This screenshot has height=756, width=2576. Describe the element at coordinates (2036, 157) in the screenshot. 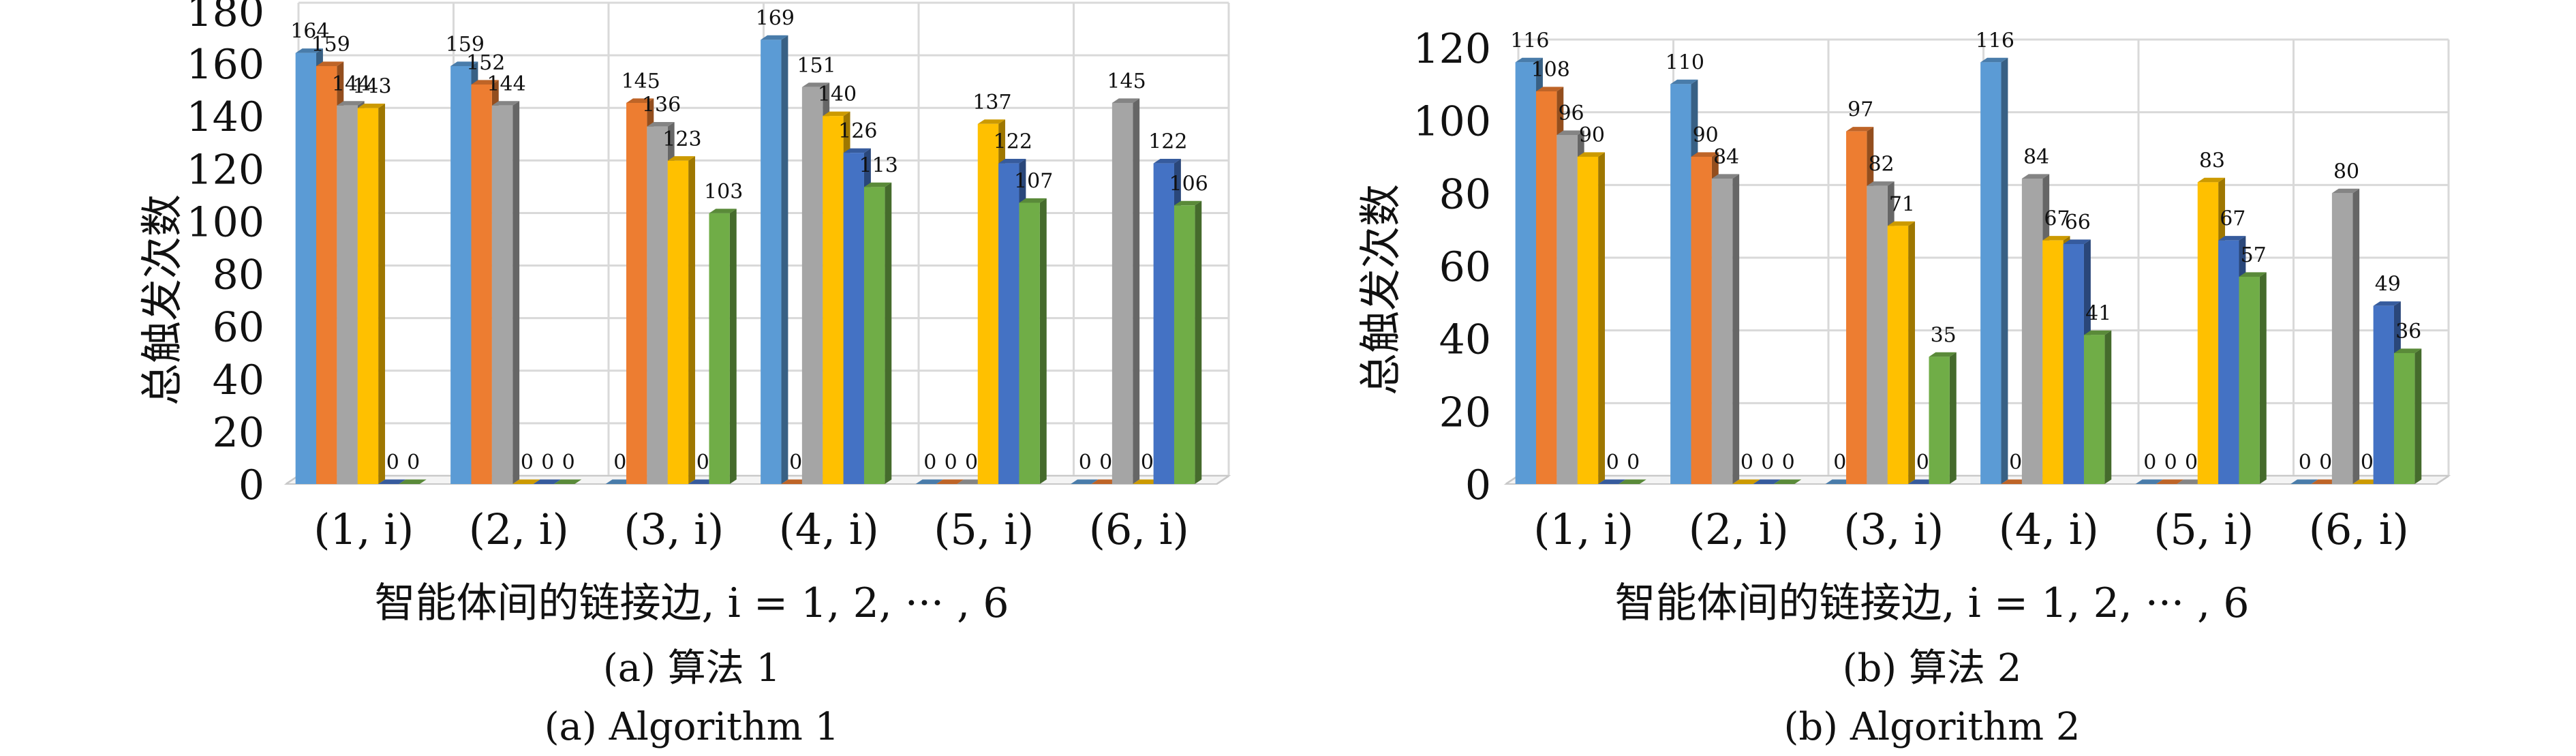

I see `data-label: 84` at that location.